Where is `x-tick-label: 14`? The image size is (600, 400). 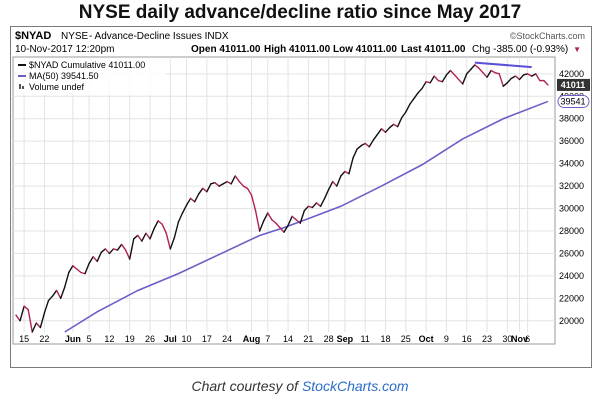 x-tick-label: 14 is located at coordinates (288, 339).